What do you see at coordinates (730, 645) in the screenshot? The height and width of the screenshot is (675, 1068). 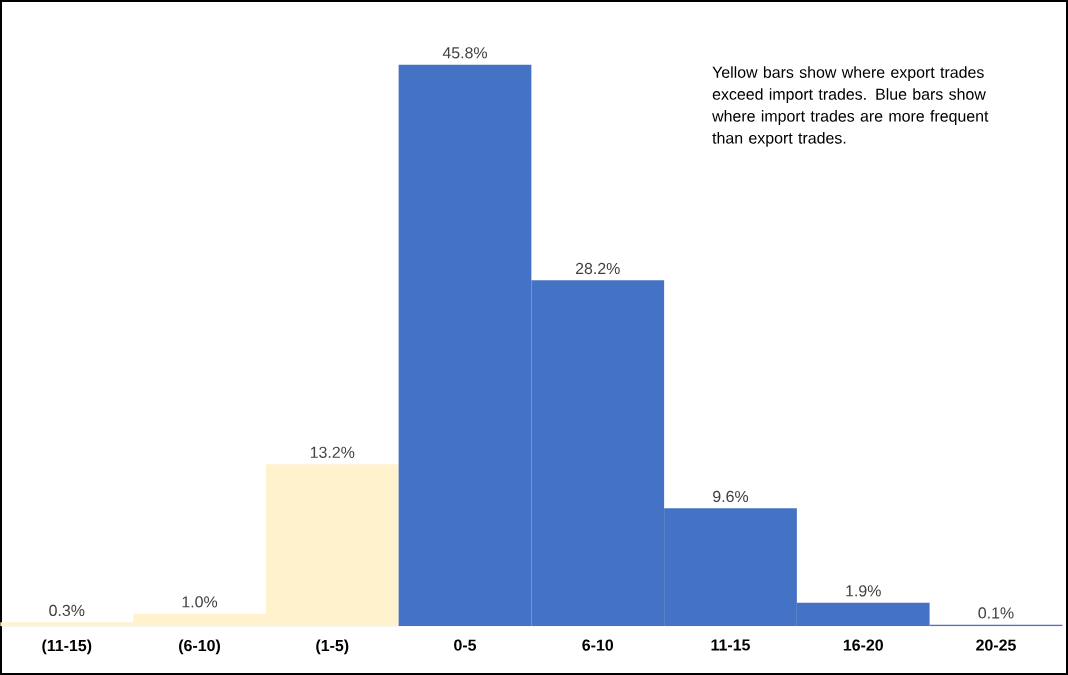 I see `x-tick-label: 11-15` at bounding box center [730, 645].